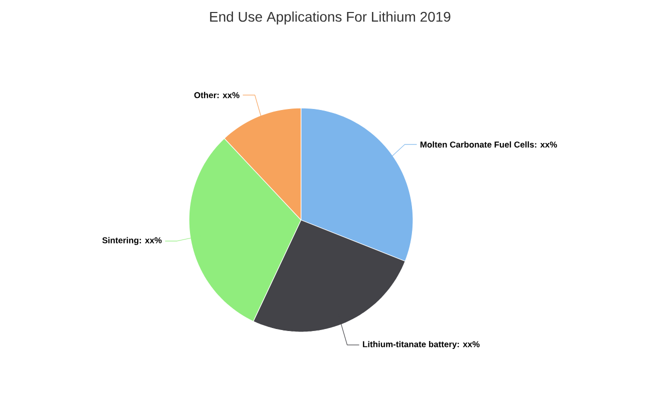 The image size is (660, 400). Describe the element at coordinates (330, 18) in the screenshot. I see `chart-title: End Use Applications For Lithium 2019` at that location.